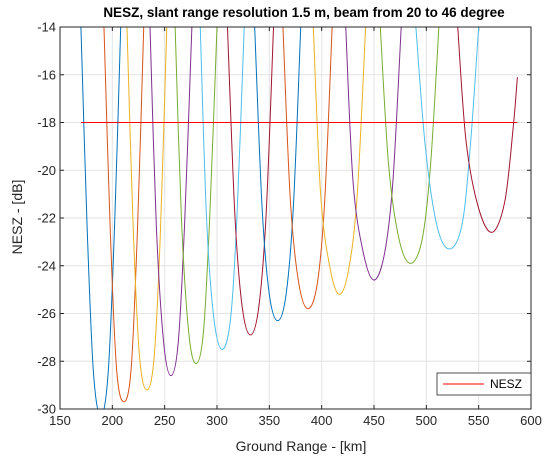  Describe the element at coordinates (46, 409) in the screenshot. I see `y-tick-label: -30` at that location.